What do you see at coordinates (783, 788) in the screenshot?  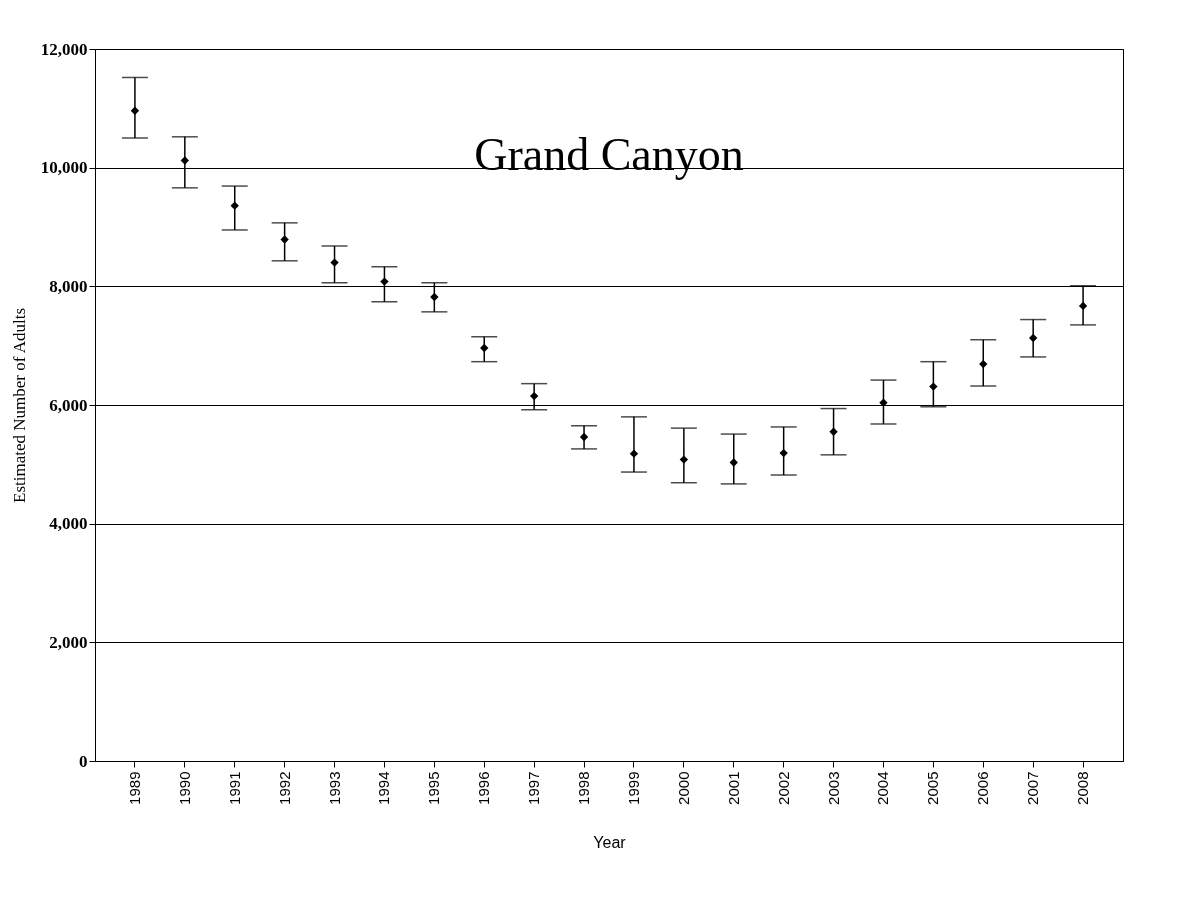 I see `x-tick-label: 2002` at bounding box center [783, 788].